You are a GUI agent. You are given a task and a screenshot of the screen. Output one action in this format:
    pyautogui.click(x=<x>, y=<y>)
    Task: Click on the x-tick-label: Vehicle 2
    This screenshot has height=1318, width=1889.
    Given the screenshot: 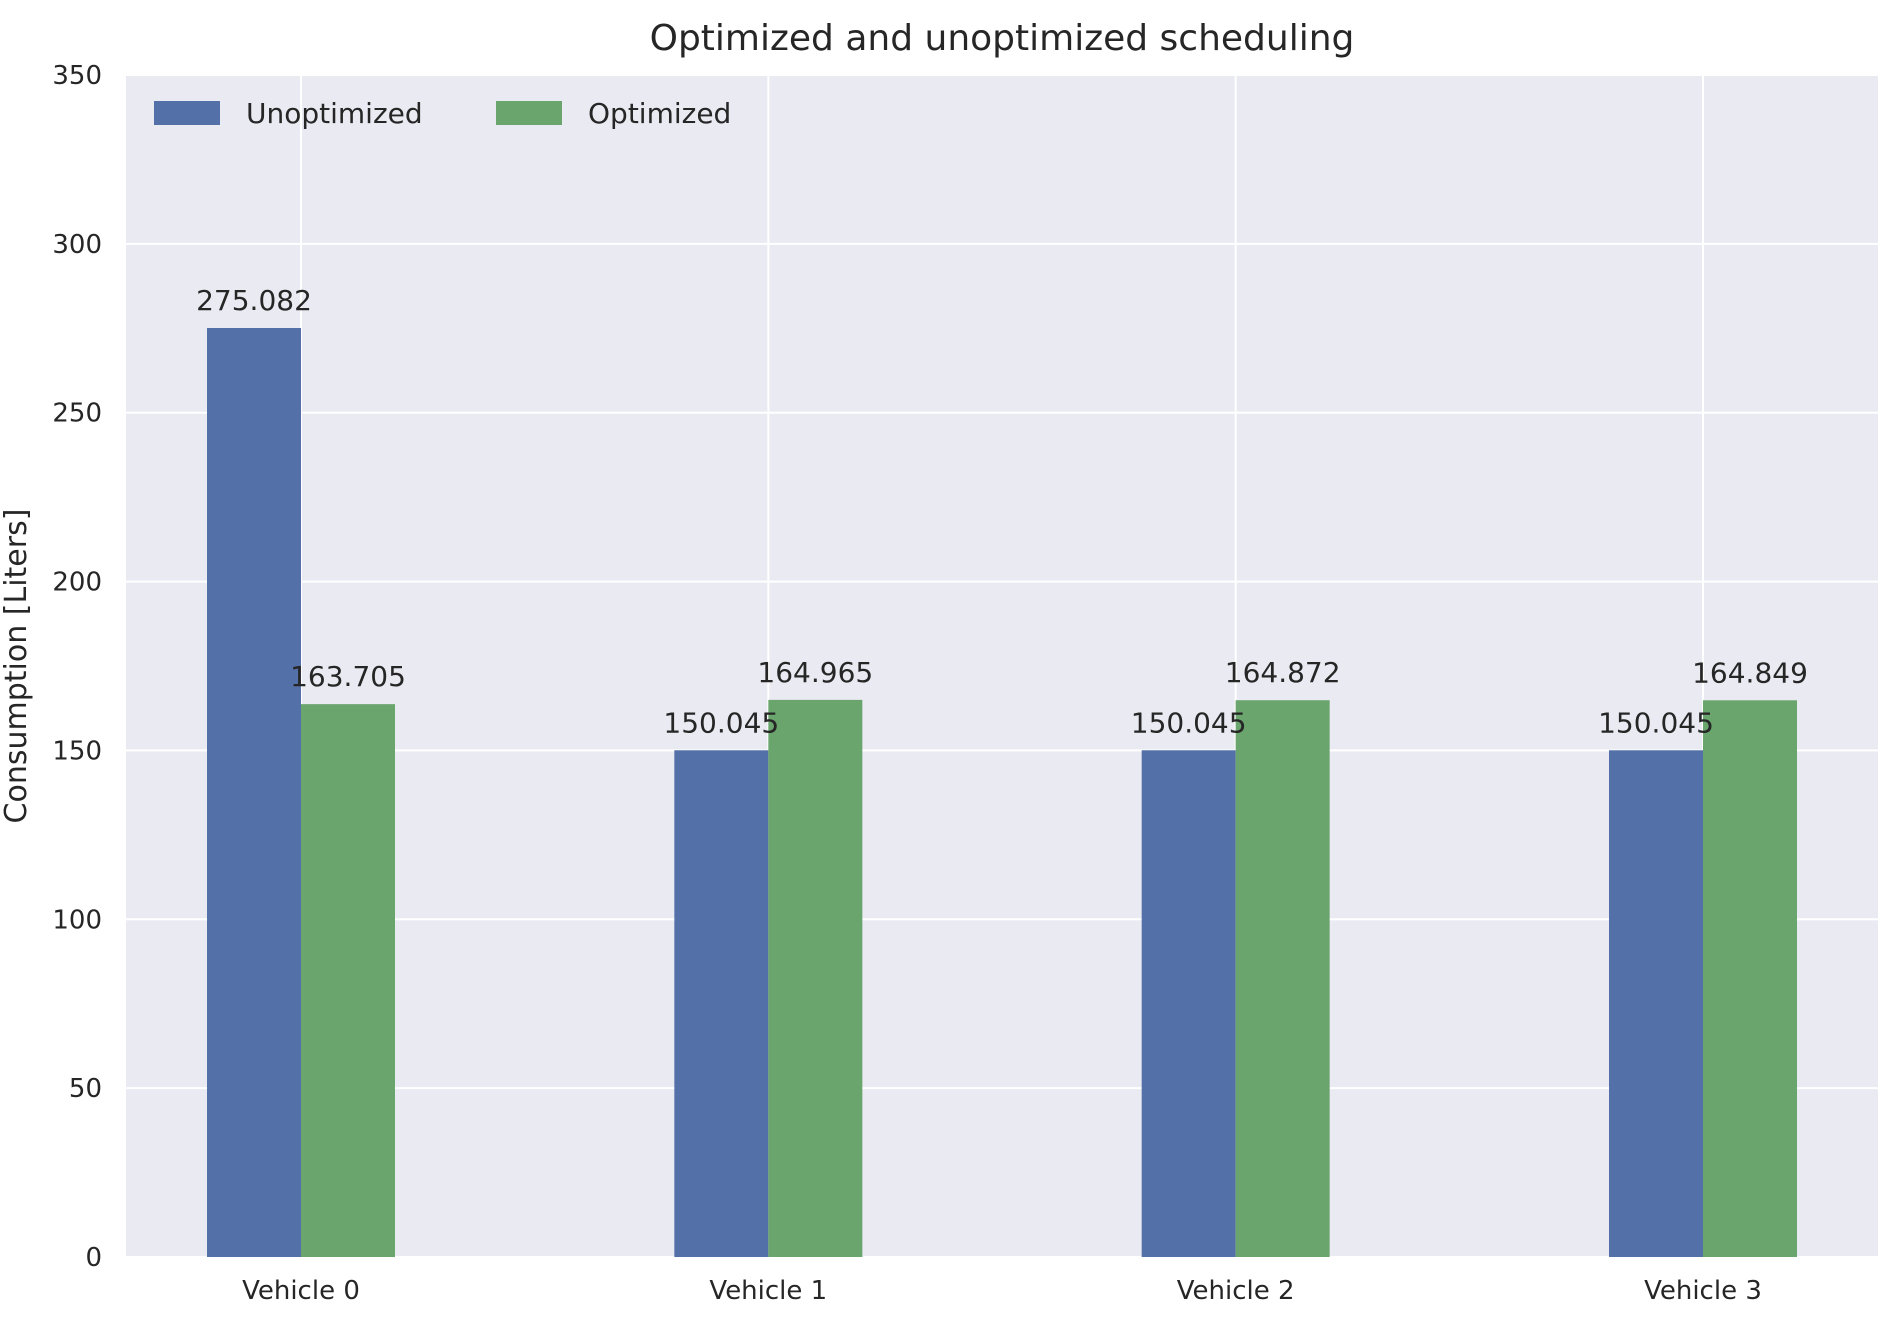 What is the action you would take?
    pyautogui.click(x=1236, y=1291)
    